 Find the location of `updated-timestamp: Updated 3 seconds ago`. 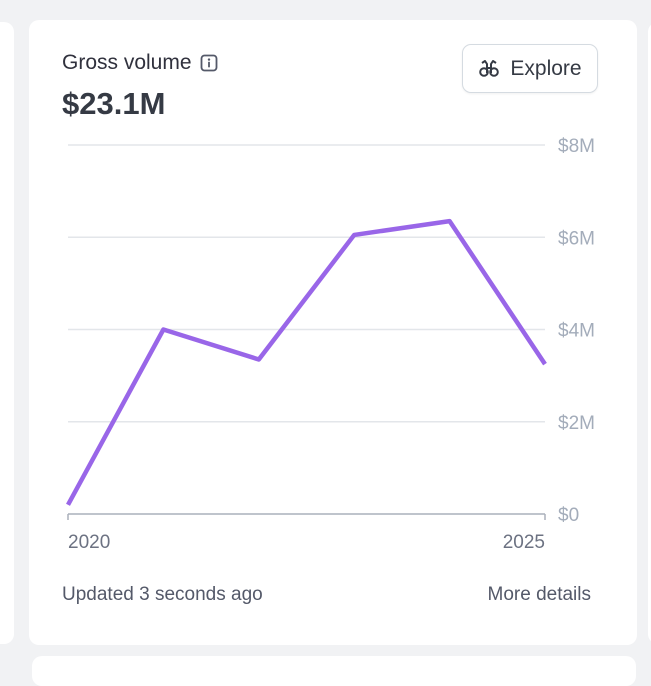

updated-timestamp: Updated 3 seconds ago is located at coordinates (162, 595).